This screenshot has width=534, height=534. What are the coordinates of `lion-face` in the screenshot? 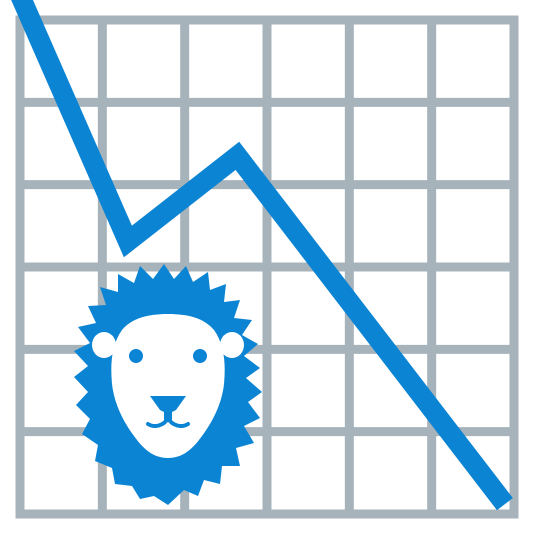 It's located at (168, 386).